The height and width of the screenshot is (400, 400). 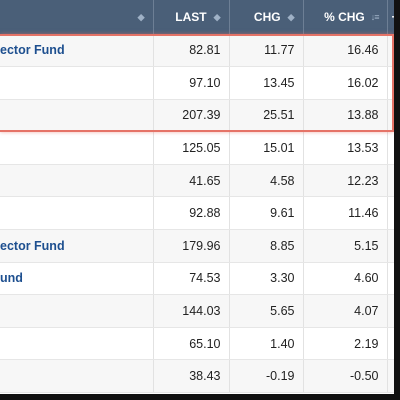 I want to click on percent-change-cell: 13.88, so click(x=345, y=116).